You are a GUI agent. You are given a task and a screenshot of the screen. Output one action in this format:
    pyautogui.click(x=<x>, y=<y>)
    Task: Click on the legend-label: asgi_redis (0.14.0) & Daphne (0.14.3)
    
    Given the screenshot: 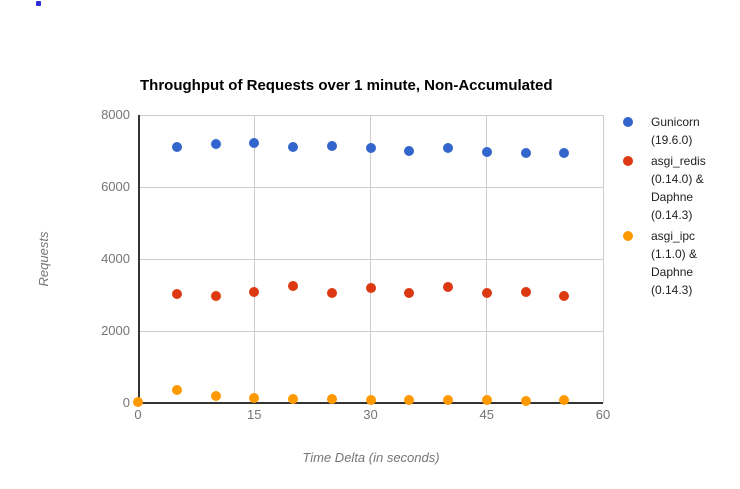 What is the action you would take?
    pyautogui.click(x=678, y=188)
    